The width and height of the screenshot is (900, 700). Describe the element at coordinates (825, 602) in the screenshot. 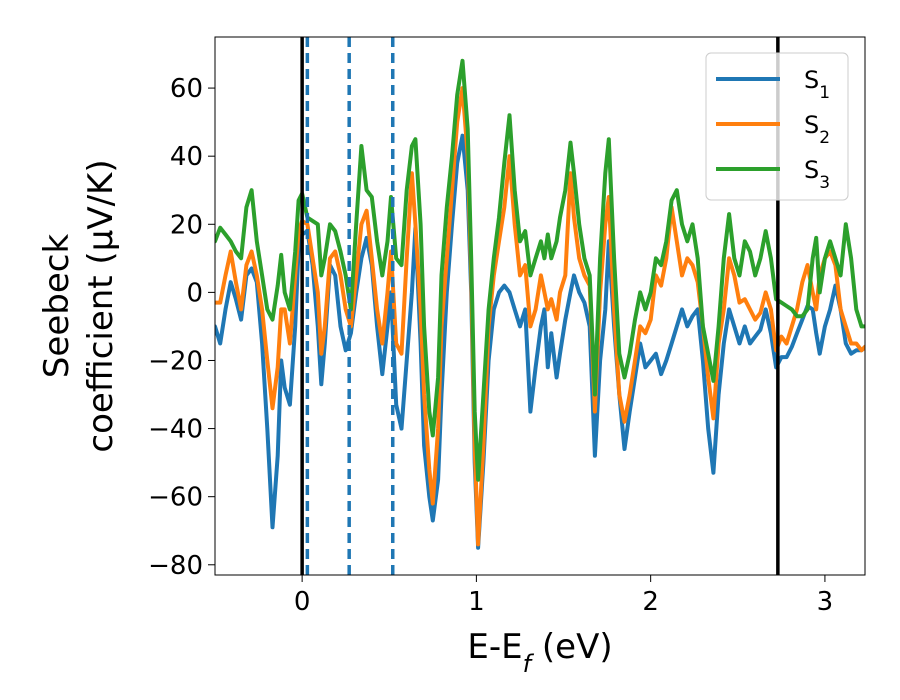

I see `x-tick-label: 3` at that location.